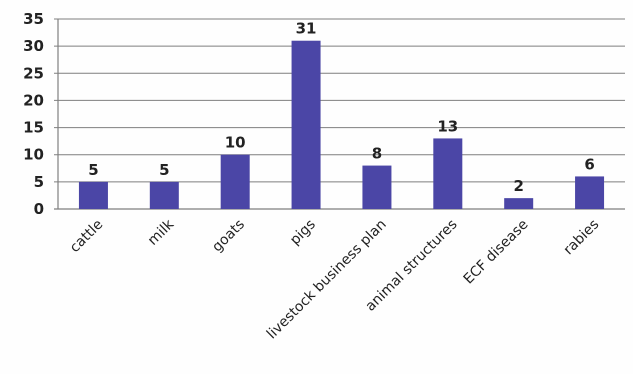 The width and height of the screenshot is (633, 374). What do you see at coordinates (33, 128) in the screenshot?
I see `y-tick-label: 15` at bounding box center [33, 128].